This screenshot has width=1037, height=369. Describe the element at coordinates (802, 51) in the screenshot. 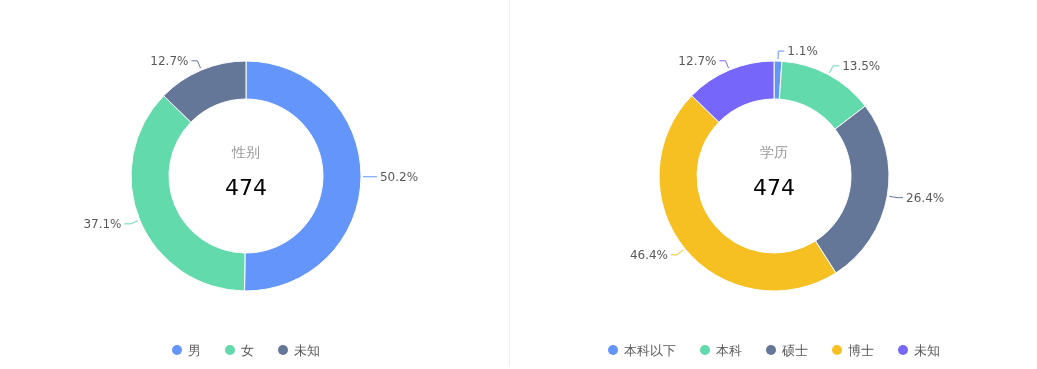

I see `data-label: 1.1%` at that location.